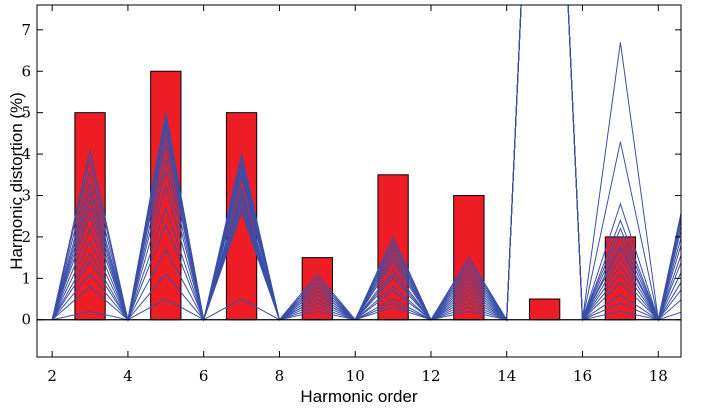 Image resolution: width=702 pixels, height=414 pixels. Describe the element at coordinates (280, 376) in the screenshot. I see `x-tick-label: 8` at that location.